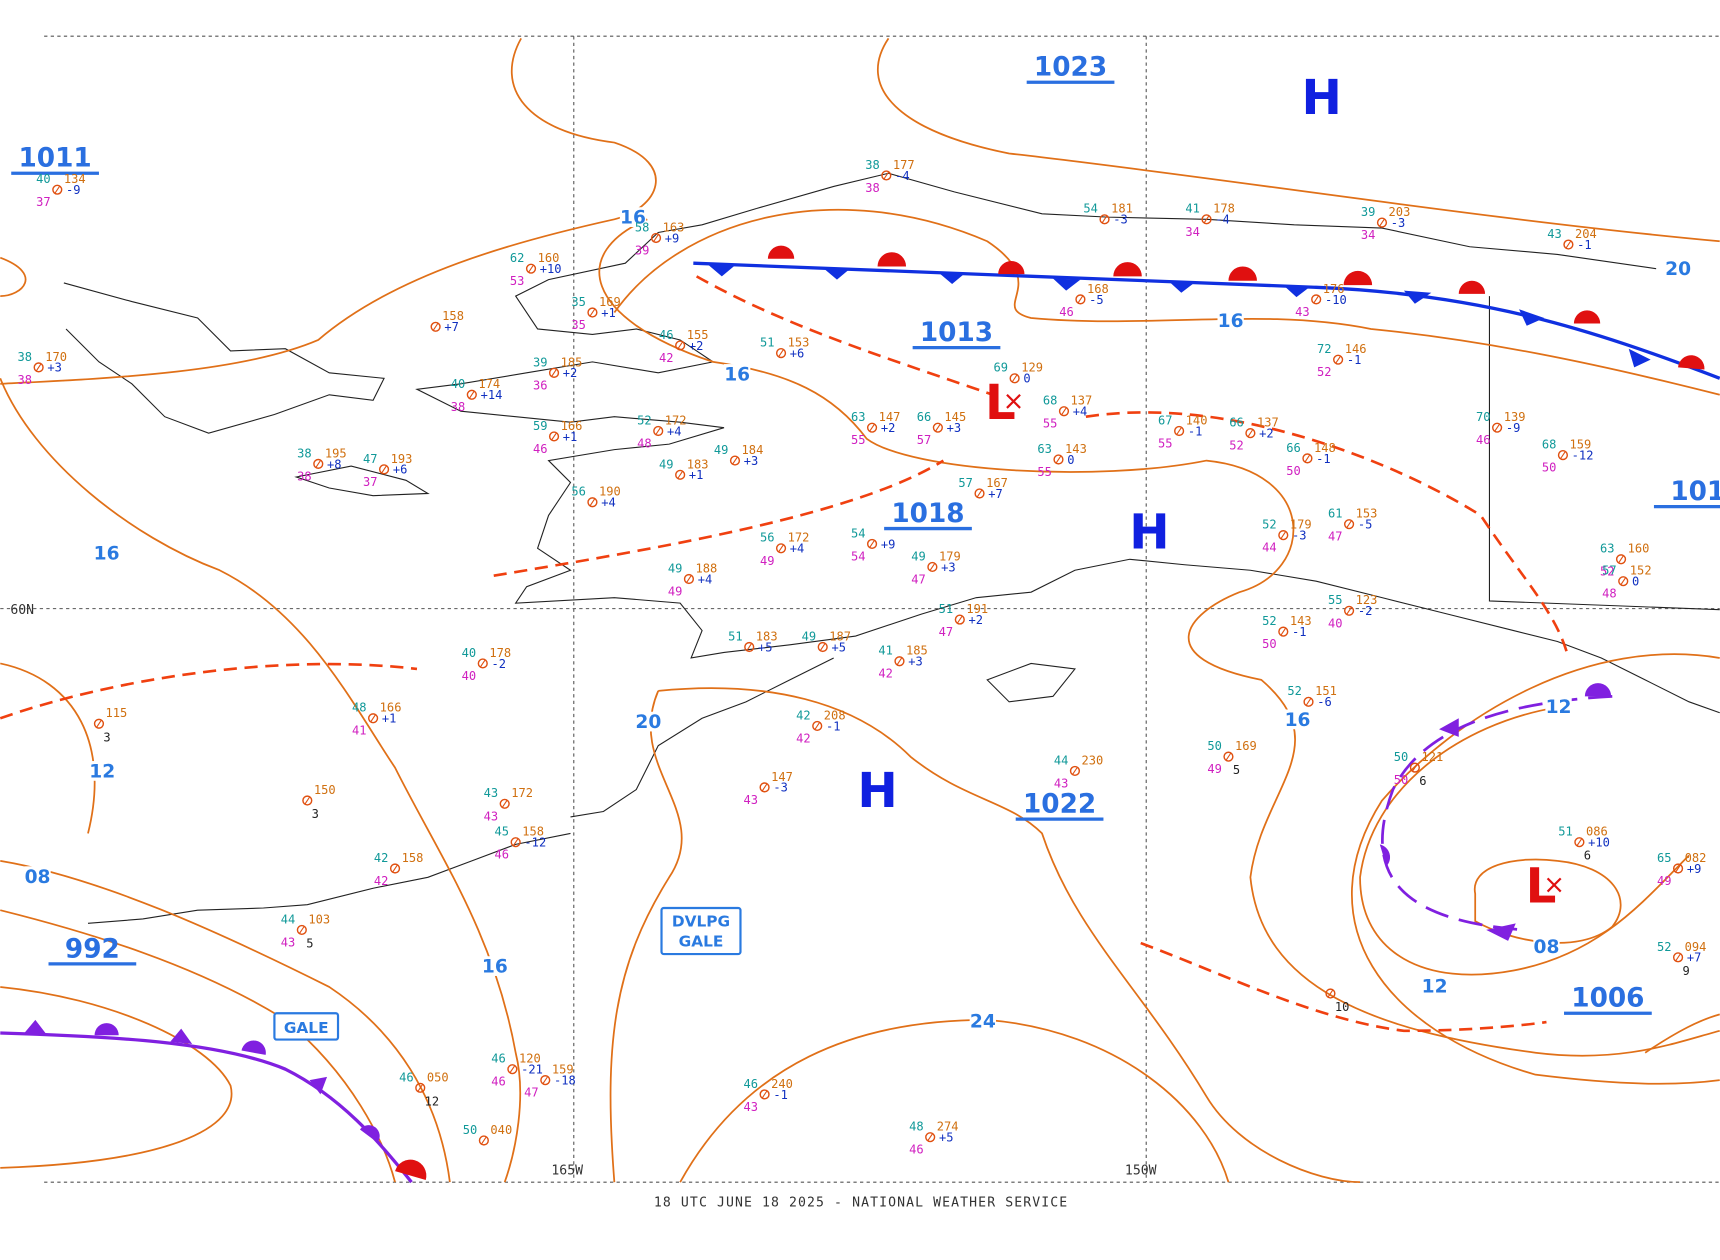 This screenshot has width=1720, height=1260. I want to click on station-pressure: 167, so click(997, 483).